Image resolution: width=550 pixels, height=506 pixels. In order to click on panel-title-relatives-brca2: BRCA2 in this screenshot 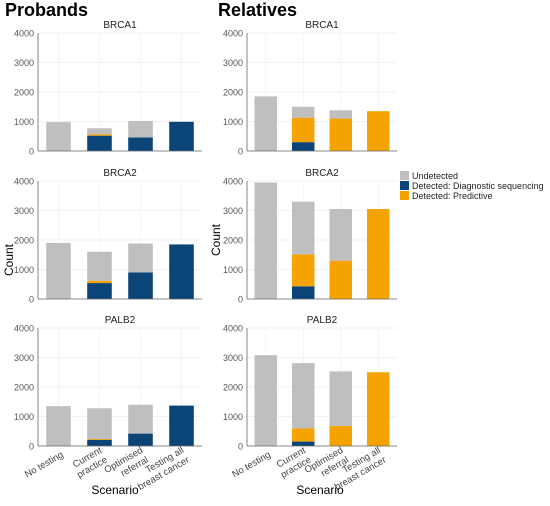, I will do `click(322, 173)`.